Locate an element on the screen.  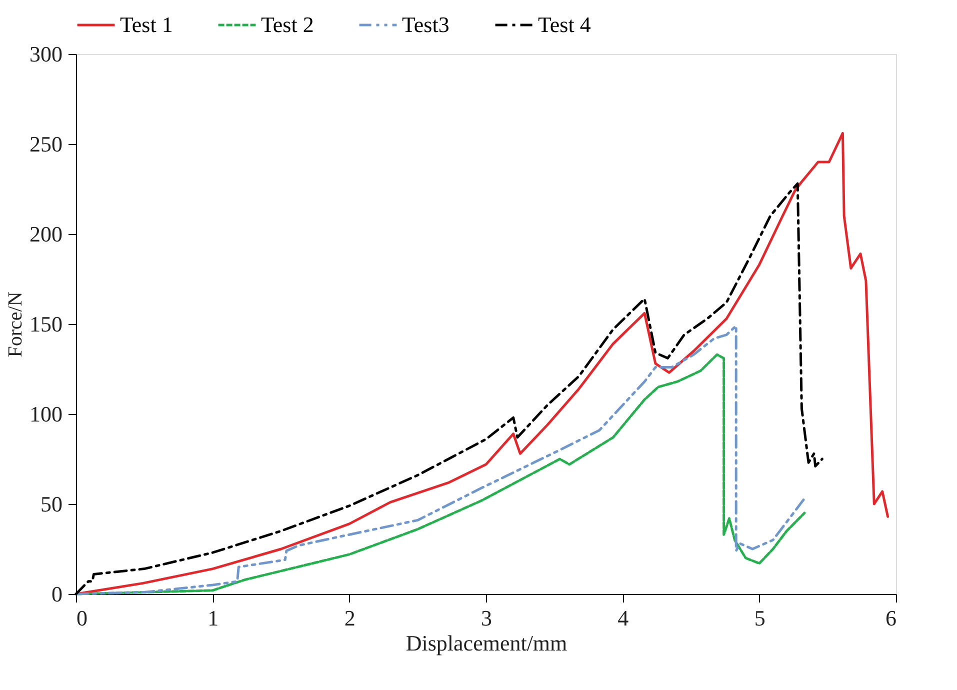
x-tick-label: 0 is located at coordinates (82, 618).